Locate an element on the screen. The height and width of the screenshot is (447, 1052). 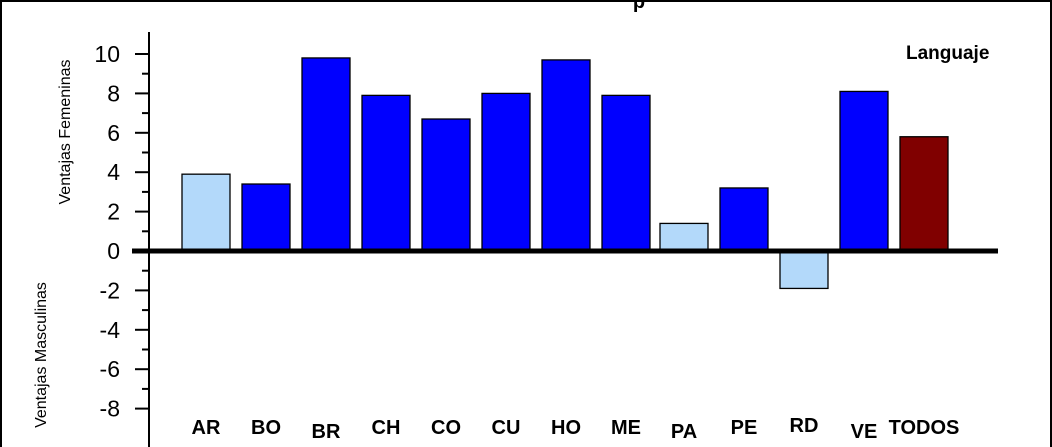
bar-ve is located at coordinates (864, 171).